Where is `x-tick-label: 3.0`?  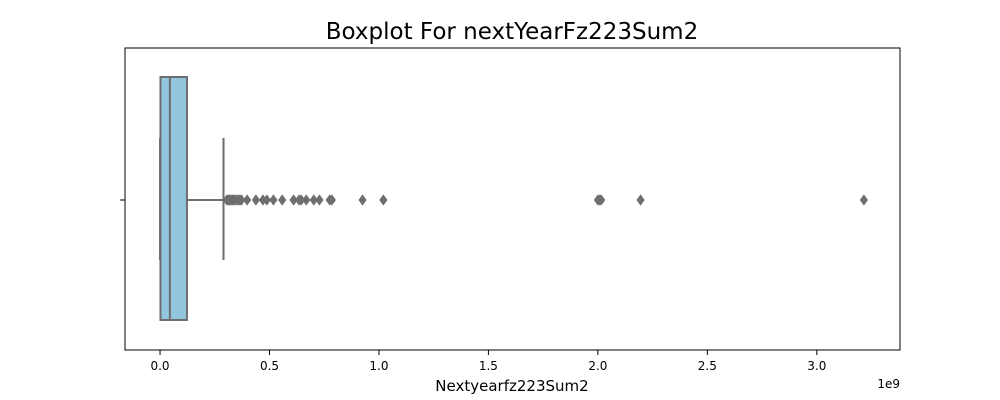 x-tick-label: 3.0 is located at coordinates (816, 366).